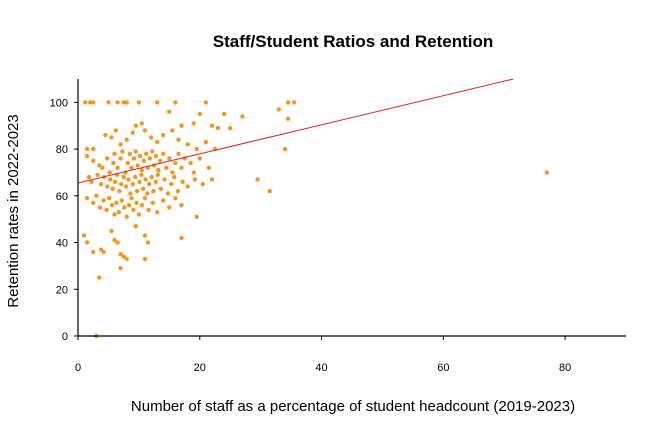  What do you see at coordinates (62, 244) in the screenshot?
I see `y-tick-label: 40` at bounding box center [62, 244].